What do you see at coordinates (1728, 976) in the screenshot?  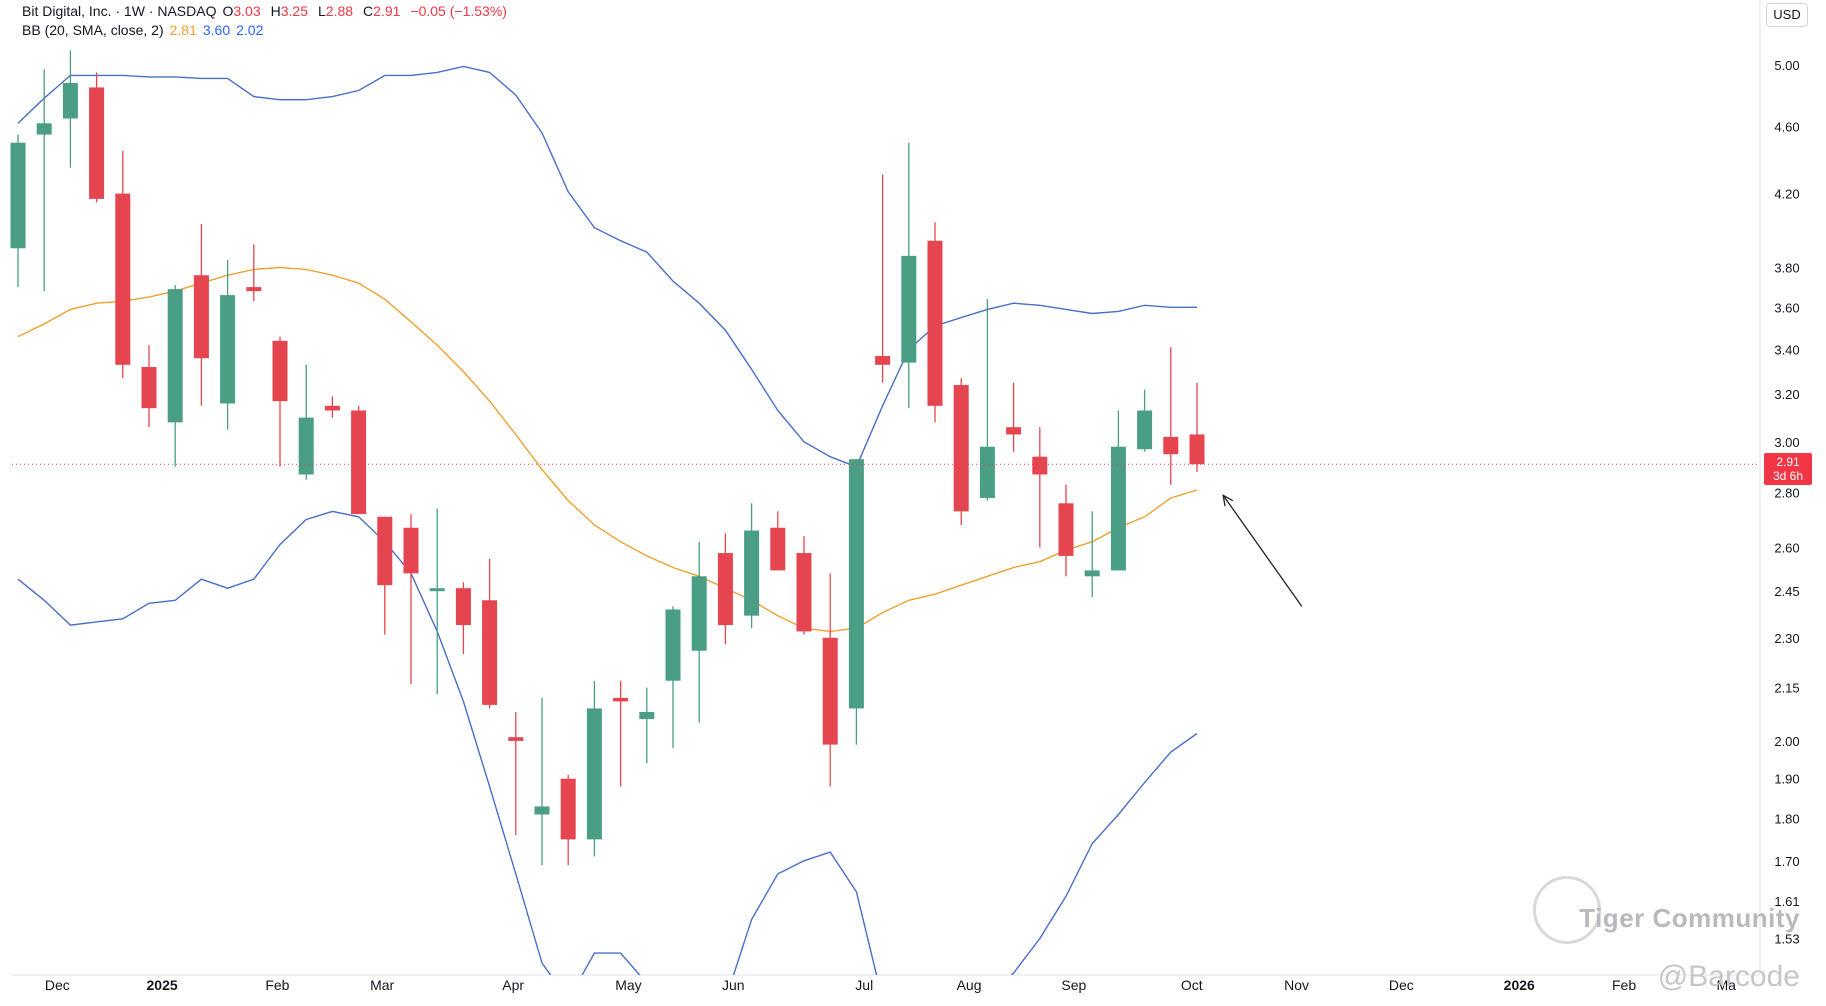 I see `watermark-handle: @Barcode` at bounding box center [1728, 976].